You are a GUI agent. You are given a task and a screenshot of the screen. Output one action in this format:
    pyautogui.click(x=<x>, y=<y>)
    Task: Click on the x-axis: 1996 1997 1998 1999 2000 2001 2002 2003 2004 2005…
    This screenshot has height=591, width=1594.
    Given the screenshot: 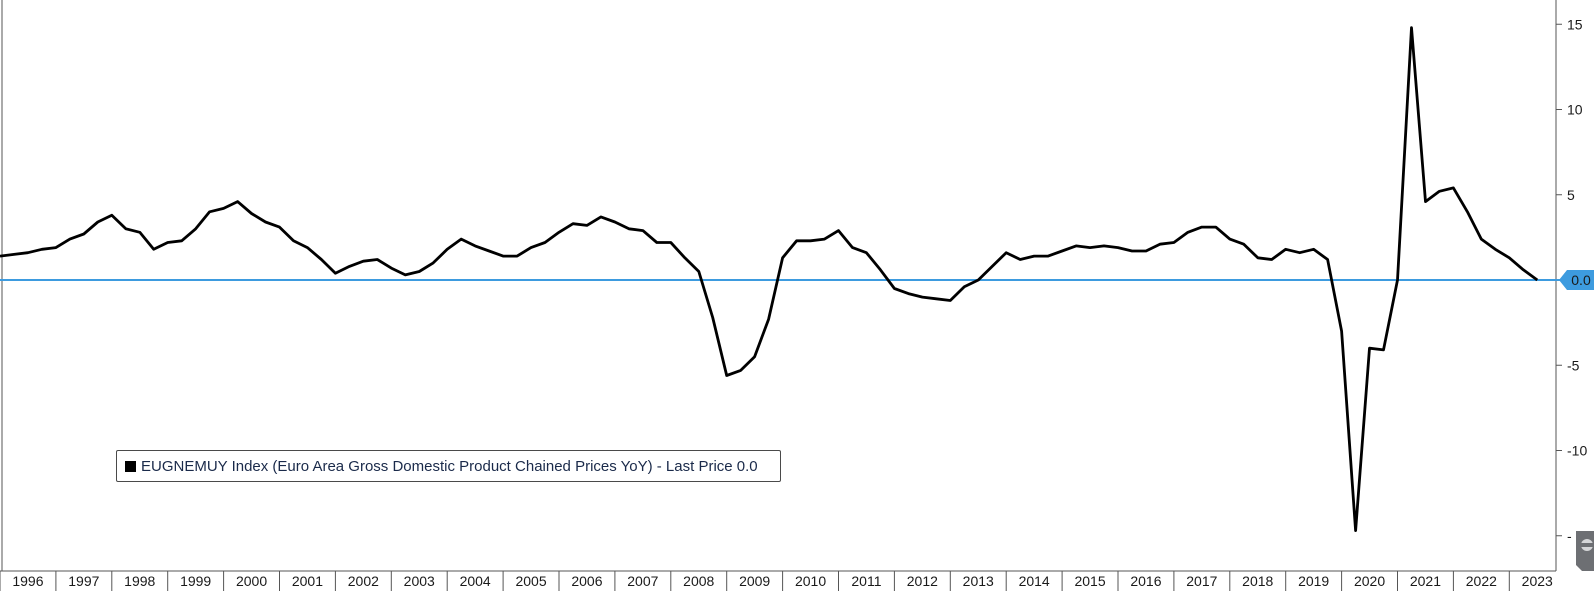 What is the action you would take?
    pyautogui.click(x=776, y=581)
    